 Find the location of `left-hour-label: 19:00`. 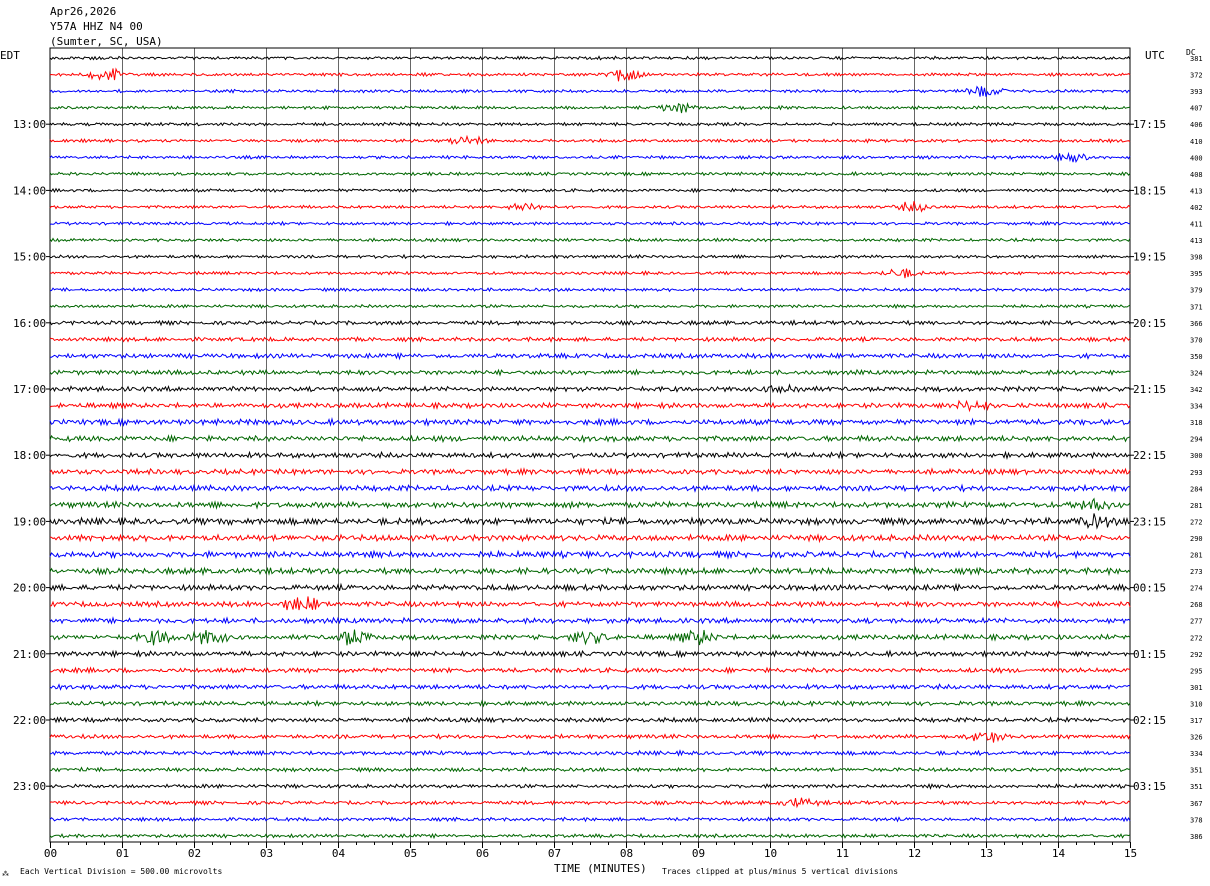

left-hour-label: 19:00 is located at coordinates (29, 521).